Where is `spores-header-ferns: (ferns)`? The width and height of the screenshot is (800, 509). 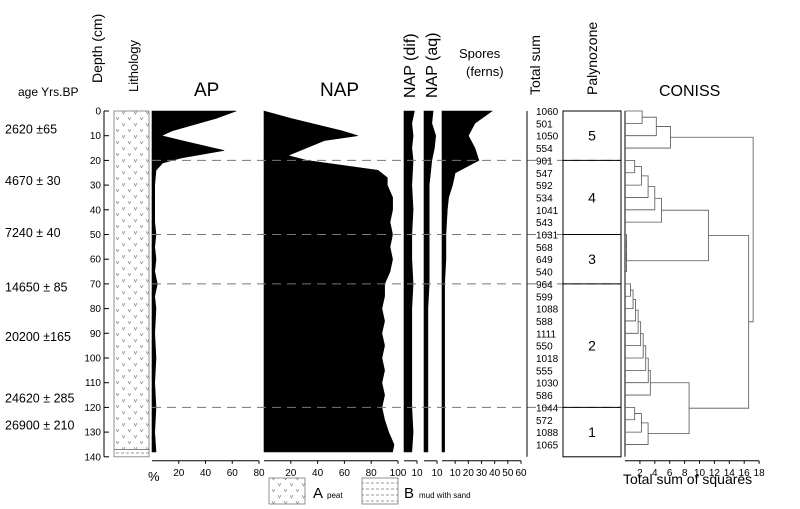
spores-header-ferns: (ferns) is located at coordinates (485, 71).